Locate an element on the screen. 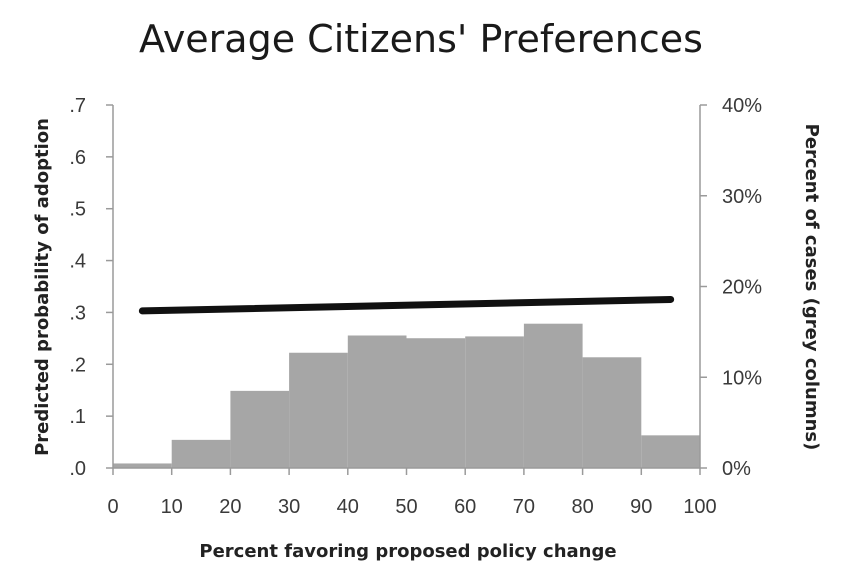 This screenshot has width=848, height=571. x-tick-label: 40 is located at coordinates (348, 507).